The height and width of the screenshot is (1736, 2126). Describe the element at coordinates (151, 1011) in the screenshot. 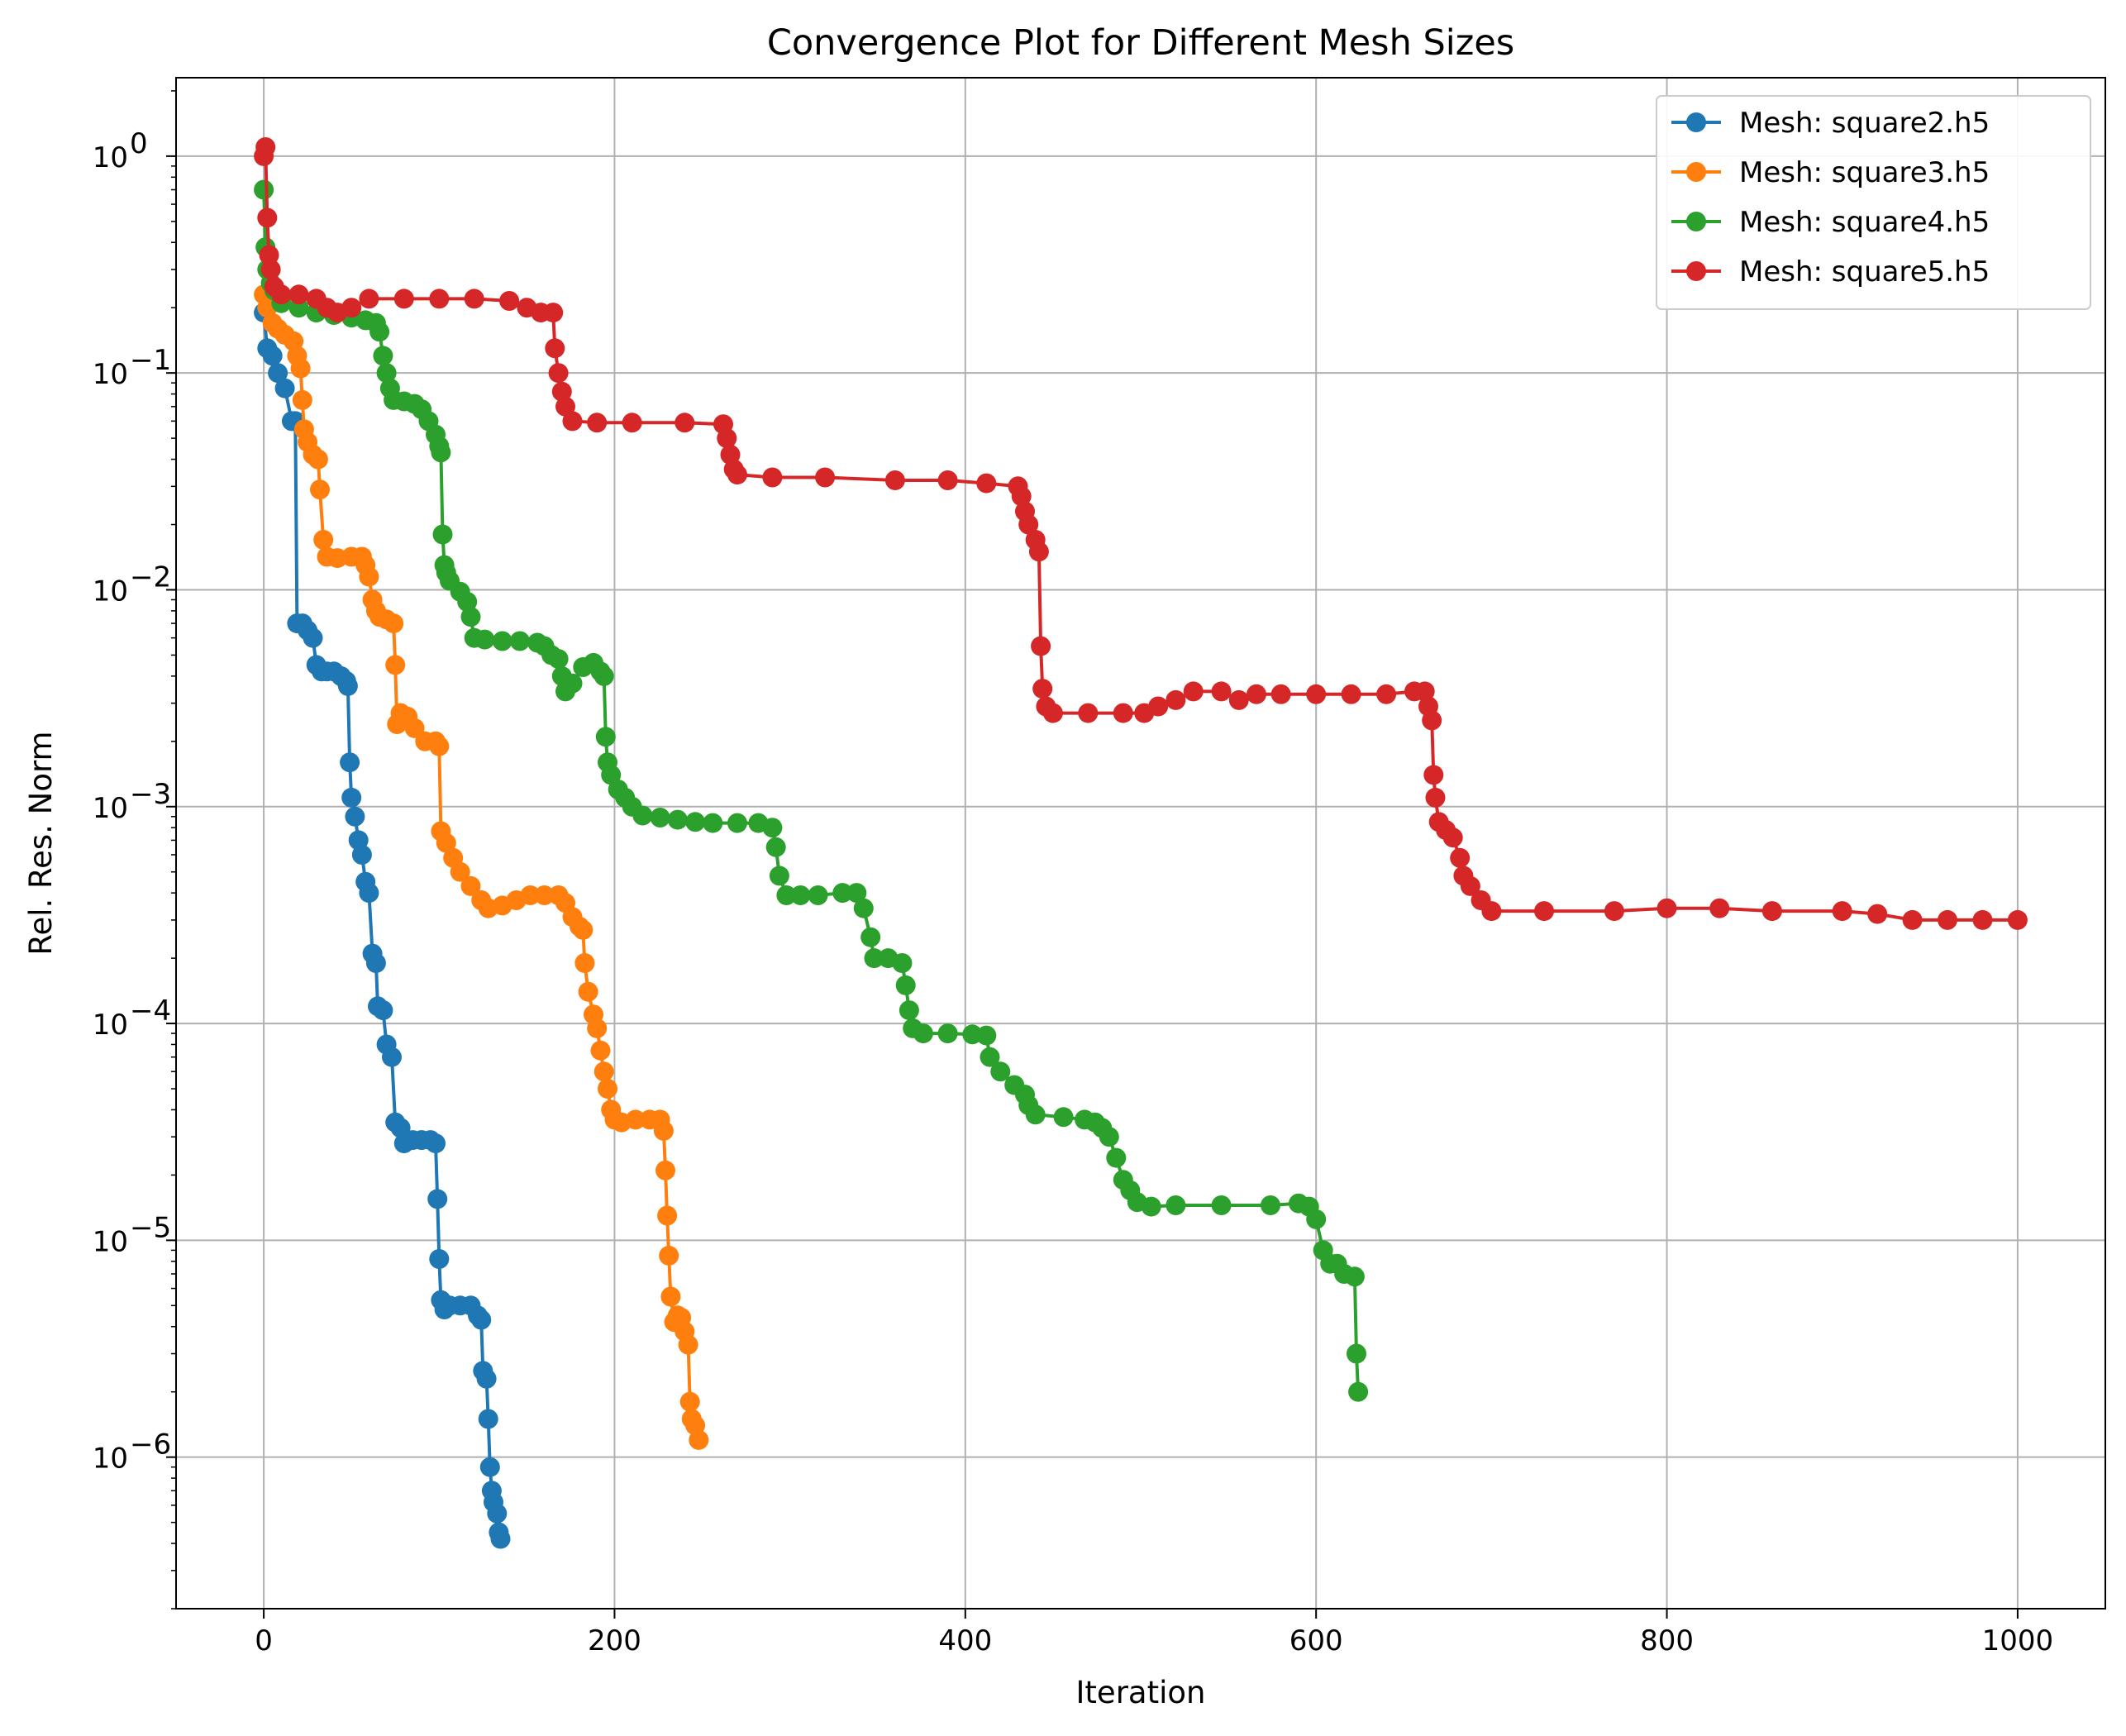

I see `y-tick-exponent: −4` at that location.